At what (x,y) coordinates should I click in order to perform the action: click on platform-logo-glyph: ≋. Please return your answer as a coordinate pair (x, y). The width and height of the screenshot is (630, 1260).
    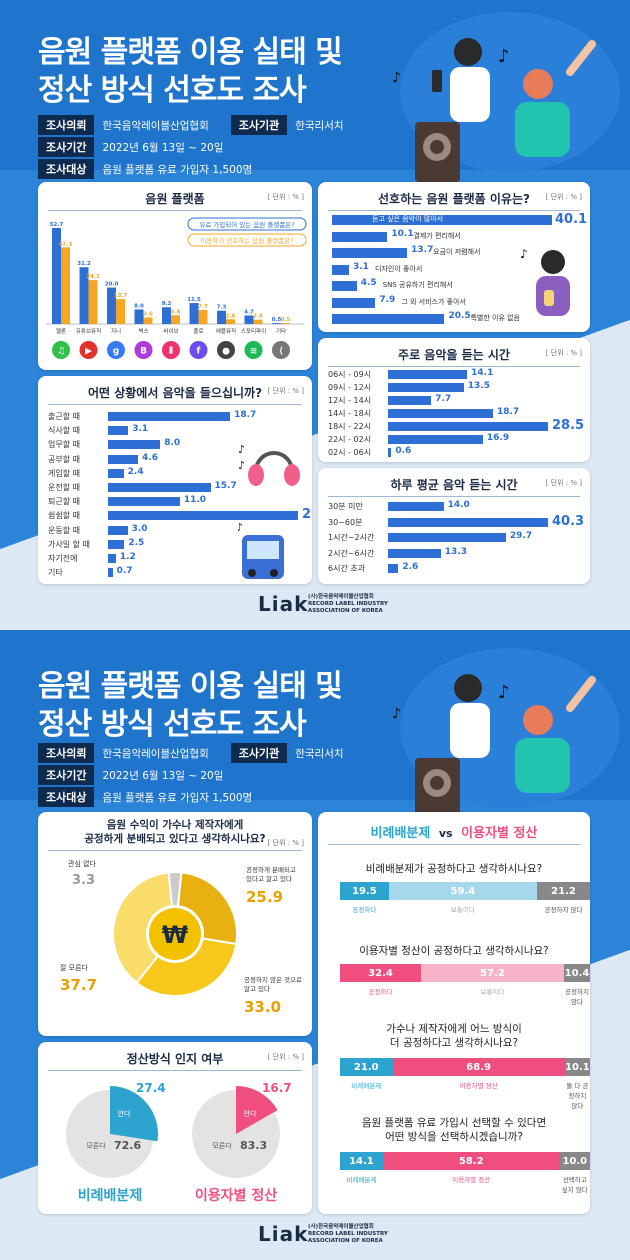
    Looking at the image, I should click on (254, 352).